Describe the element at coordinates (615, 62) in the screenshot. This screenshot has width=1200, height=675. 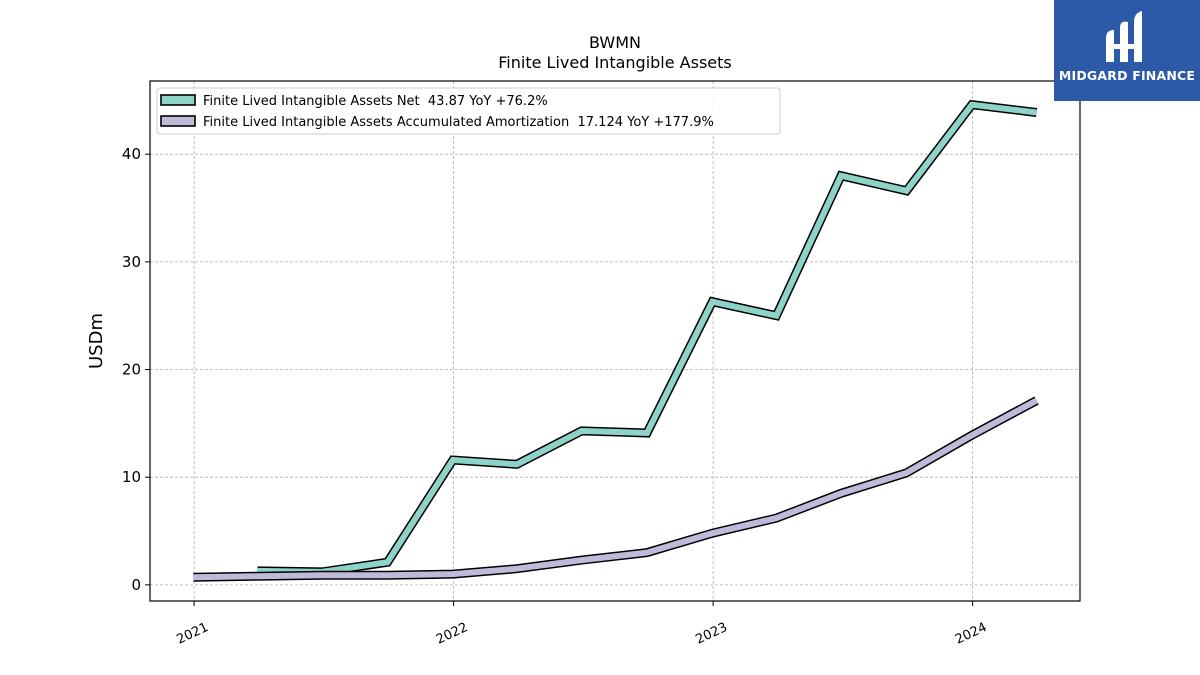
I see `chart-subtitle: Finite Lived Intangible Assets` at that location.